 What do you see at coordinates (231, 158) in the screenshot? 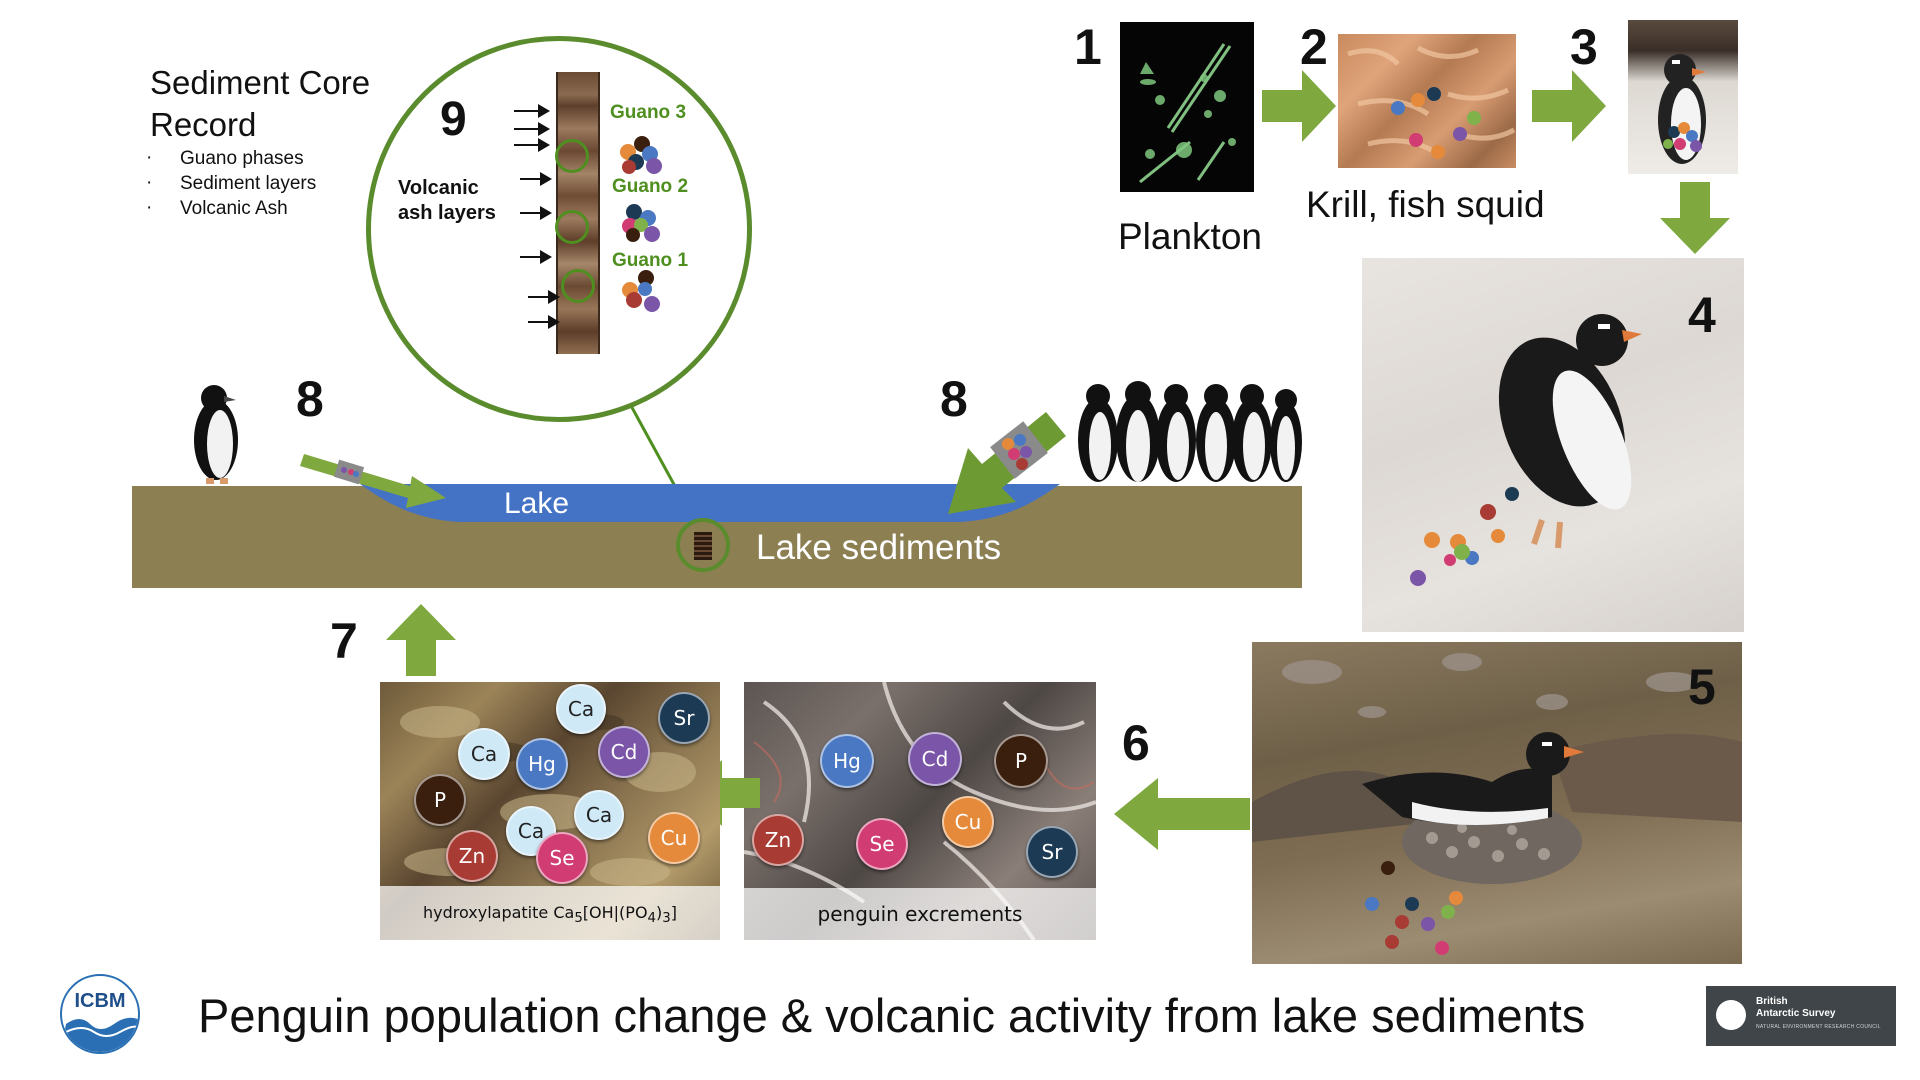
I see `core-record-item: Guano phases` at bounding box center [231, 158].